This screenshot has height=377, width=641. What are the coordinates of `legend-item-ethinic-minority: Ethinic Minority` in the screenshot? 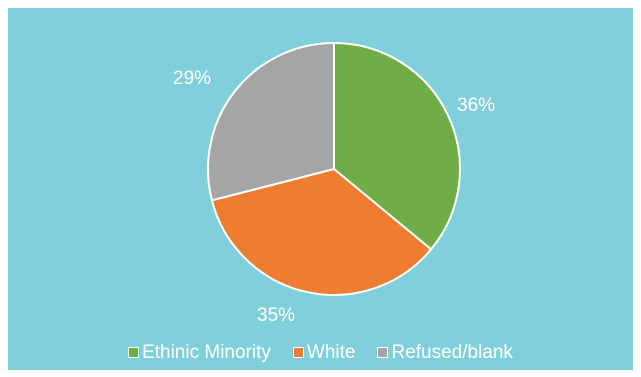 It's located at (199, 352).